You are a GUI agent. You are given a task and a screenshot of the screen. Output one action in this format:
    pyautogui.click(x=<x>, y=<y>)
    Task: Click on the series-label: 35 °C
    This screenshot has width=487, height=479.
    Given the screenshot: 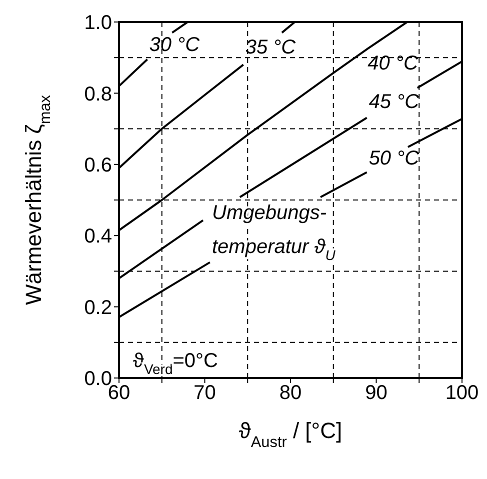 What is the action you would take?
    pyautogui.click(x=270, y=47)
    